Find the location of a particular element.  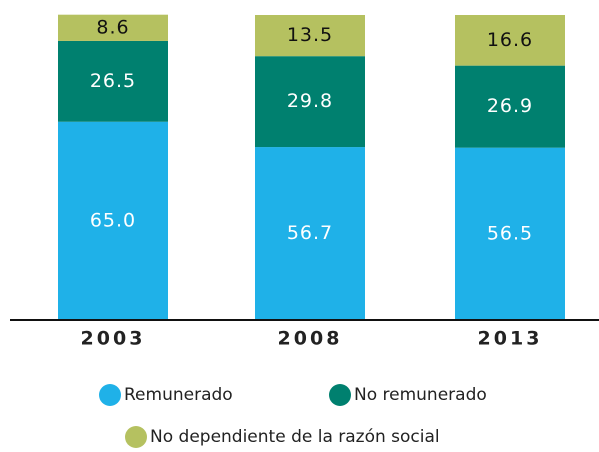

value-label: 56.5 is located at coordinates (510, 233).